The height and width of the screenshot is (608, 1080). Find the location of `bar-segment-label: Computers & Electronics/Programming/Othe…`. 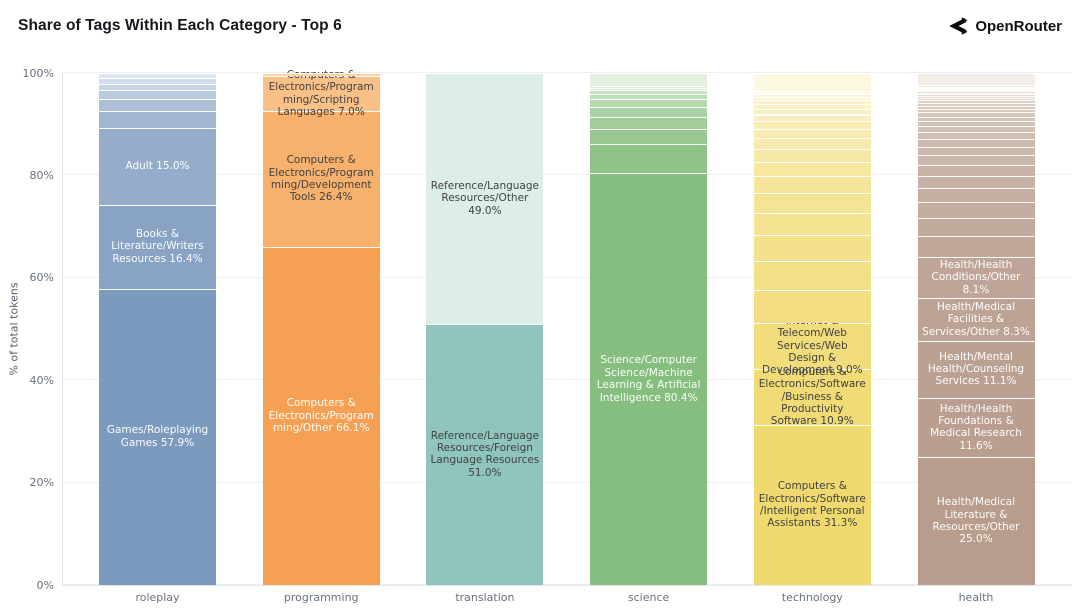

bar-segment-label: Computers & Electronics/Programming/Othe… is located at coordinates (321, 415).